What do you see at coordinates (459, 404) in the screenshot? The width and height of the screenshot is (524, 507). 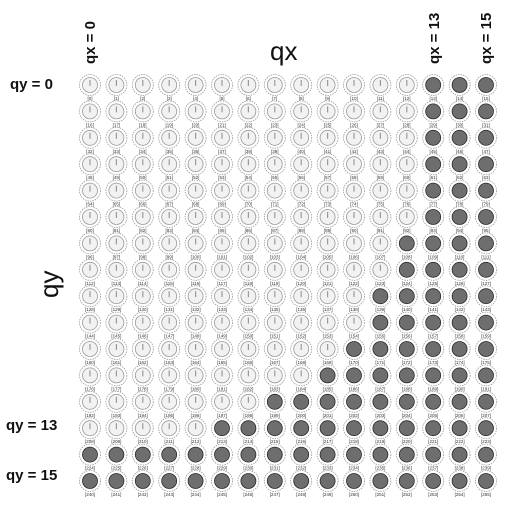 I see `grid-cell-206: [206]` at bounding box center [459, 404].